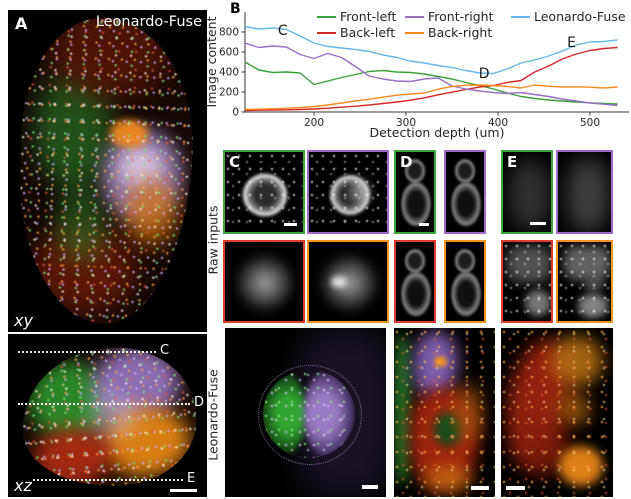  Describe the element at coordinates (431, 50) in the screenshot. I see `series-leonardo-fuse` at that location.